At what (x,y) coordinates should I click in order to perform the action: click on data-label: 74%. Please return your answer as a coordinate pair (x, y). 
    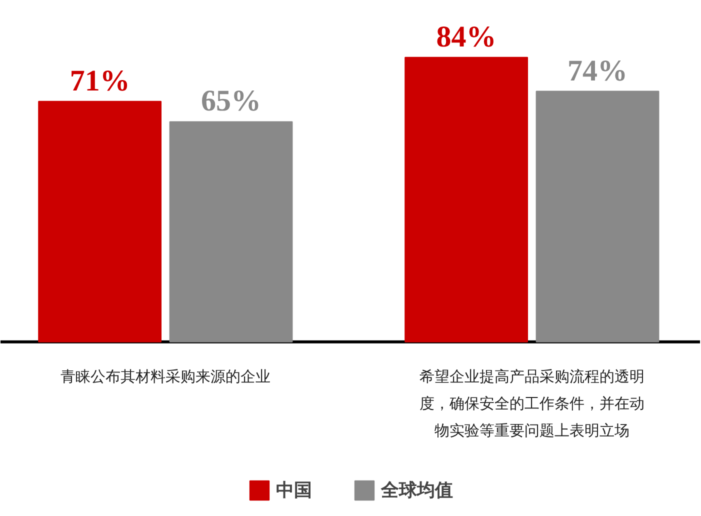
    Looking at the image, I should click on (598, 71).